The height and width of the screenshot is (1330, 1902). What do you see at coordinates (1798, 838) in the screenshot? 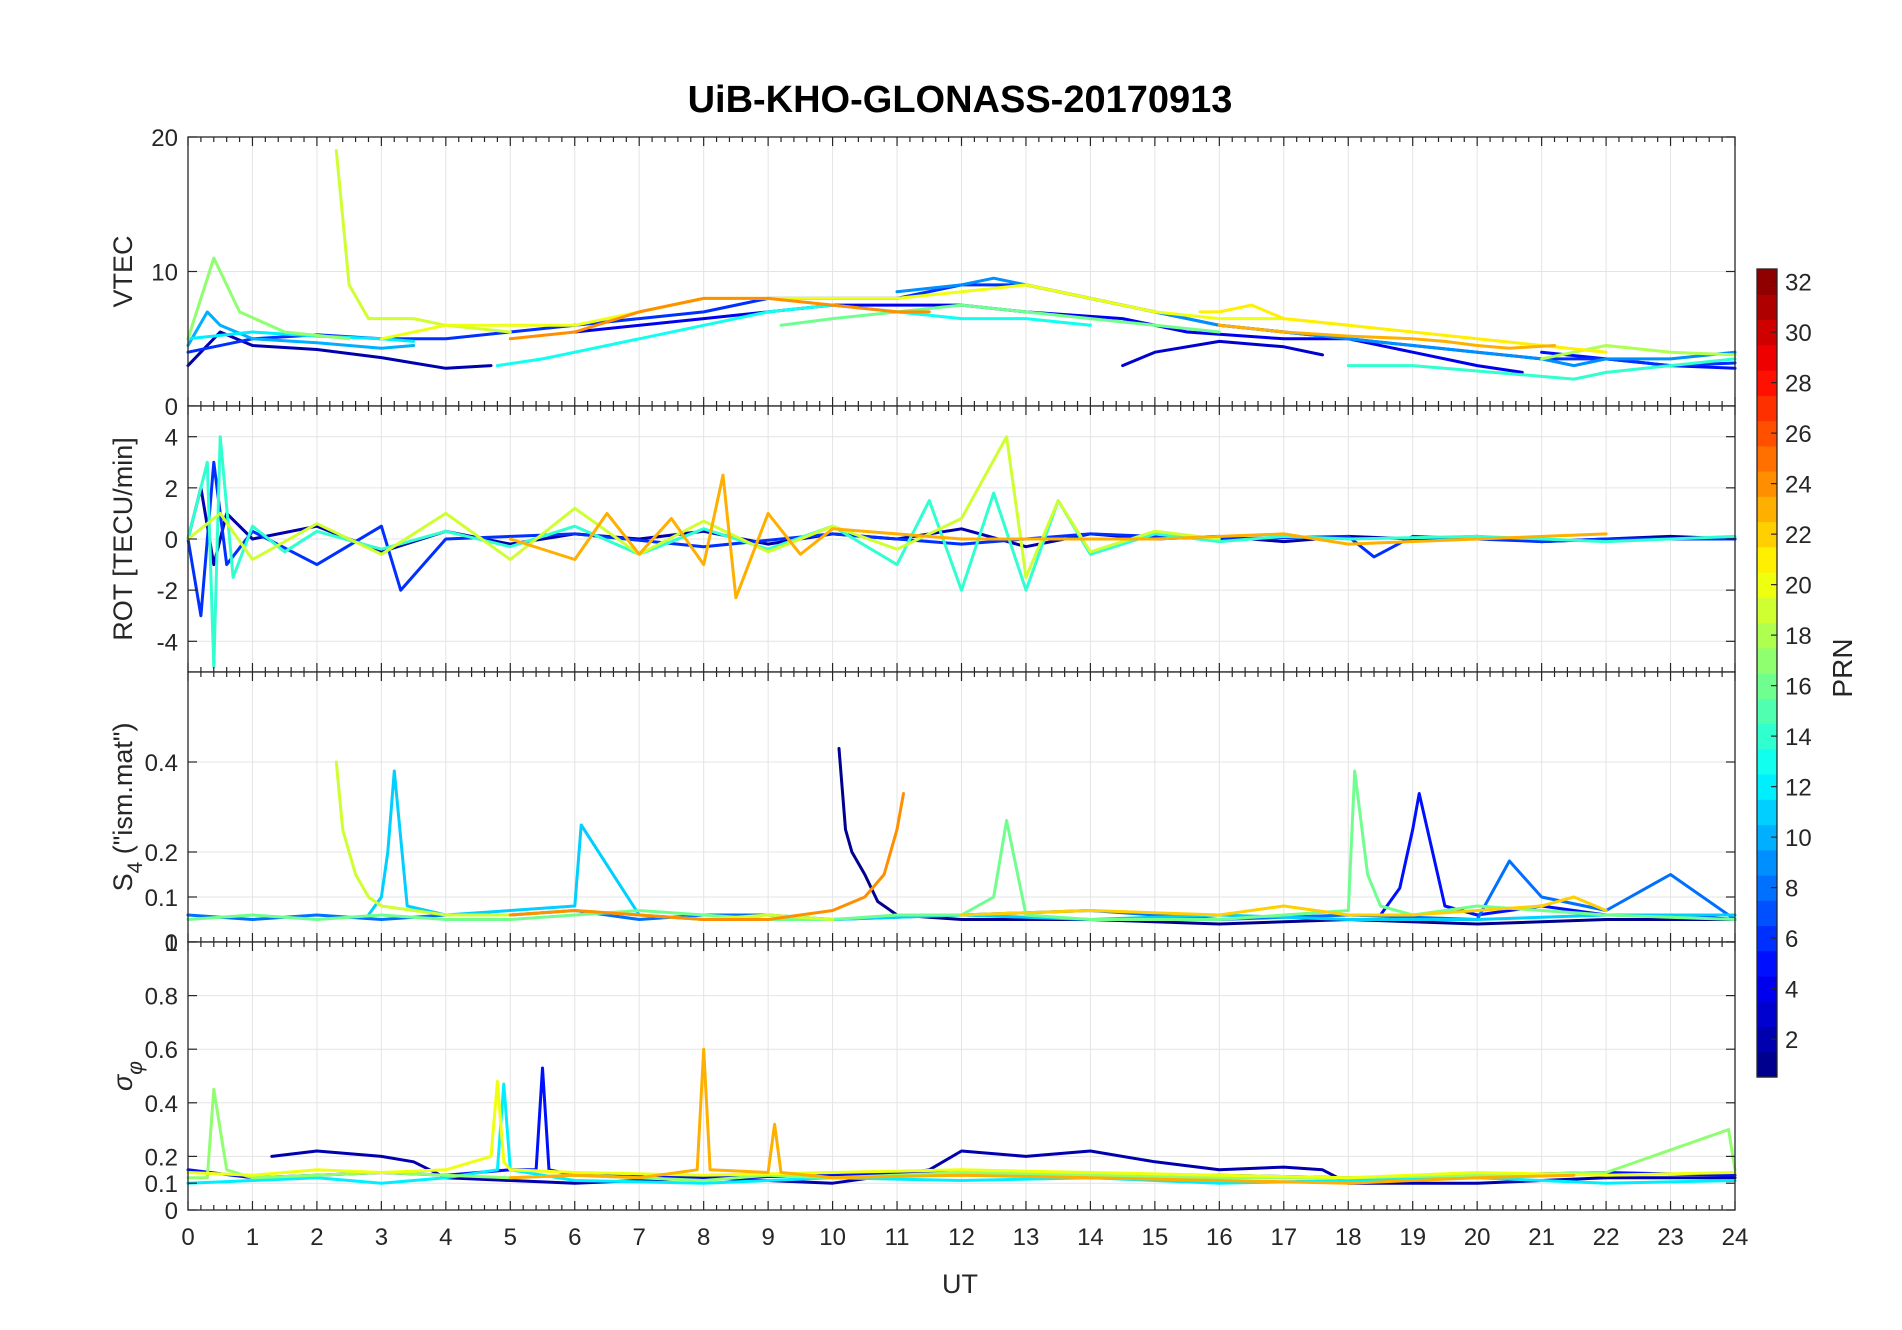
I see `colorbar-tick-label: 10` at bounding box center [1798, 838].